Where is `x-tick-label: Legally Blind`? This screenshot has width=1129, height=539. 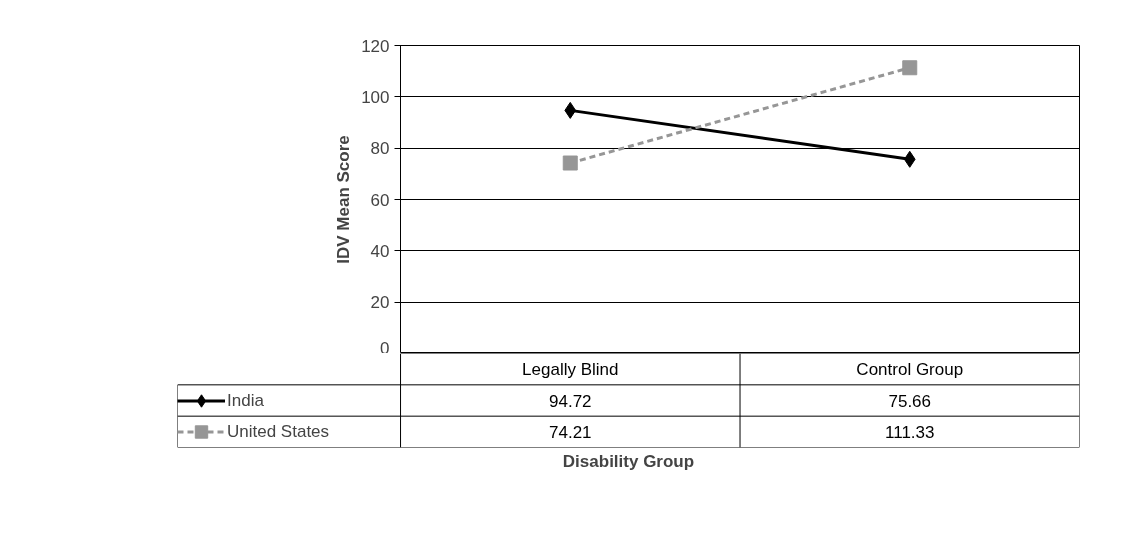
x-tick-label: Legally Blind is located at coordinates (570, 369).